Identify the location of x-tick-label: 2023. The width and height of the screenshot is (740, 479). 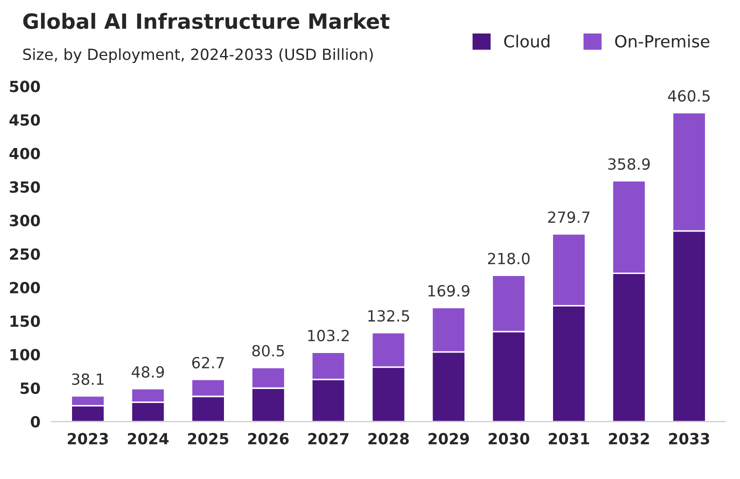
(88, 438).